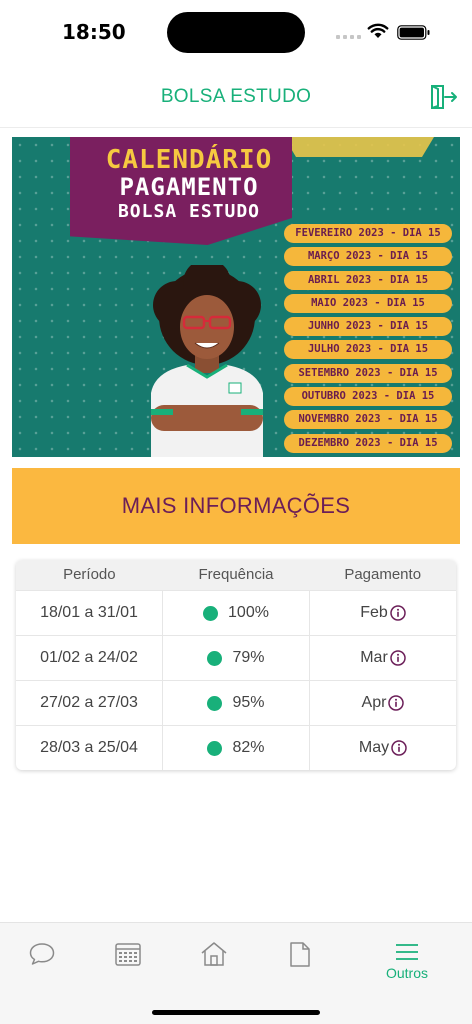 This screenshot has width=472, height=1024. Describe the element at coordinates (368, 233) in the screenshot. I see `payment-date-item: FEVEREIRO 2023 - DIA 15` at that location.